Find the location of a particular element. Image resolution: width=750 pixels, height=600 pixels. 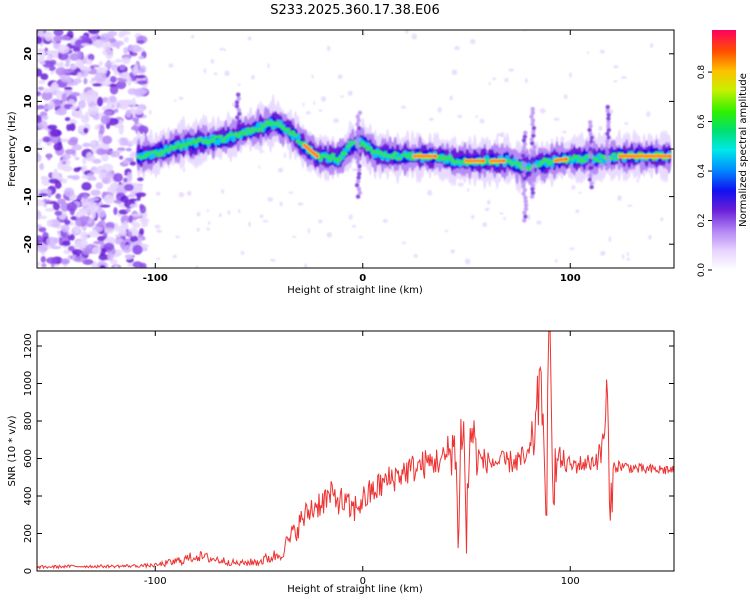

colorbar-tick-label: 0.6 is located at coordinates (702, 121).